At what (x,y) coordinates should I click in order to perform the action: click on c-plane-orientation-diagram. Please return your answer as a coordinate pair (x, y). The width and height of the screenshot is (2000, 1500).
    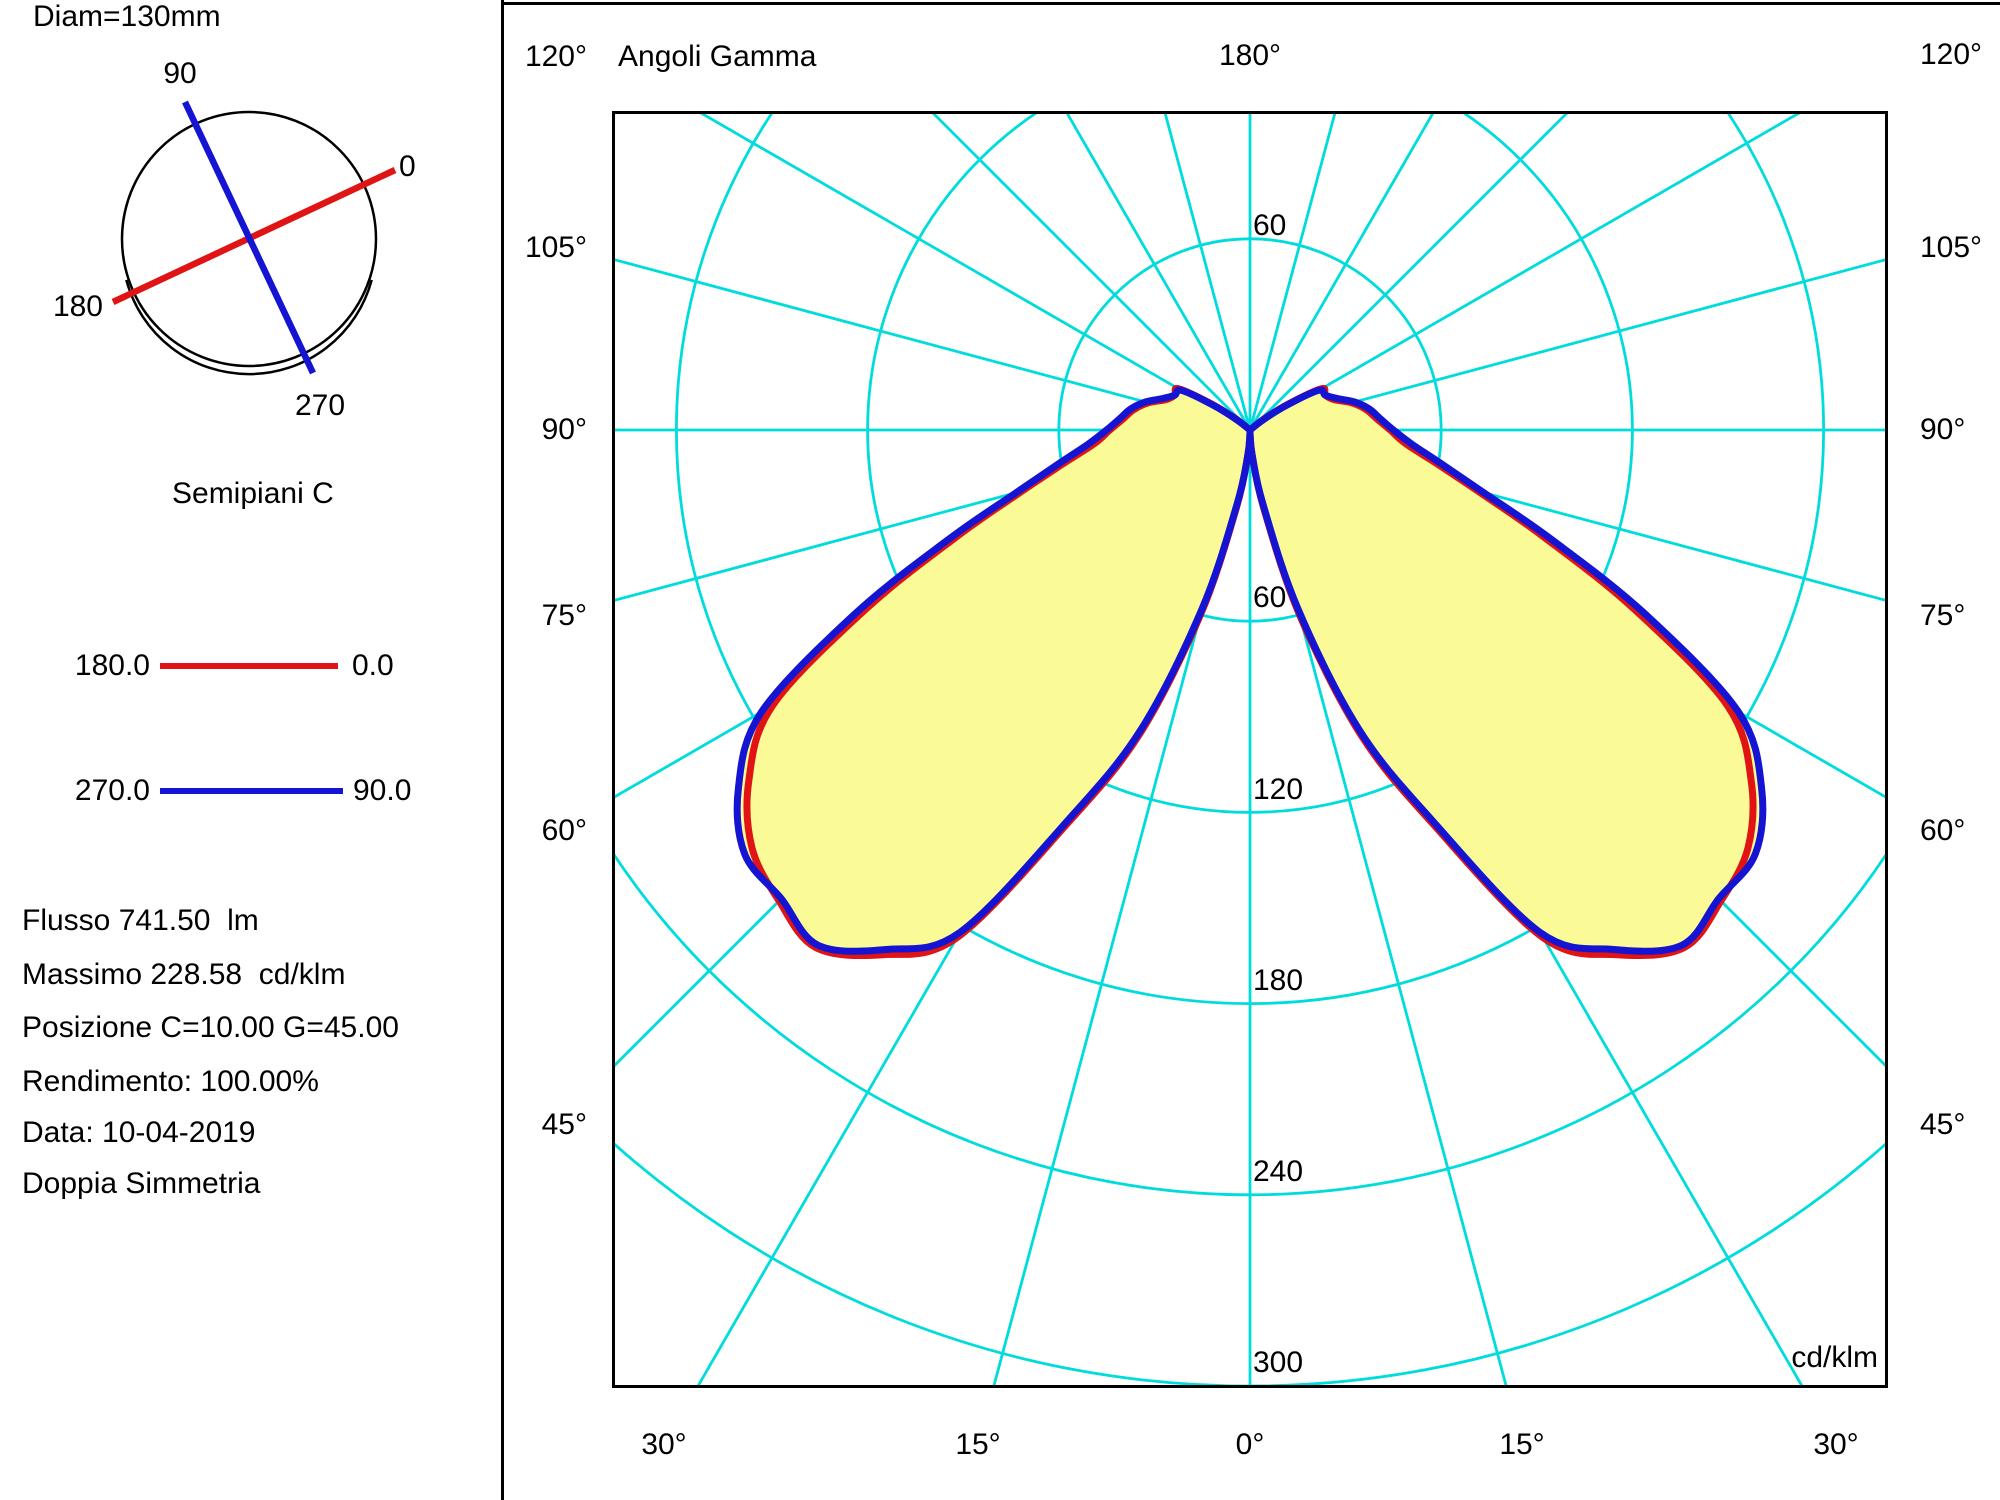
    Looking at the image, I should click on (254, 238).